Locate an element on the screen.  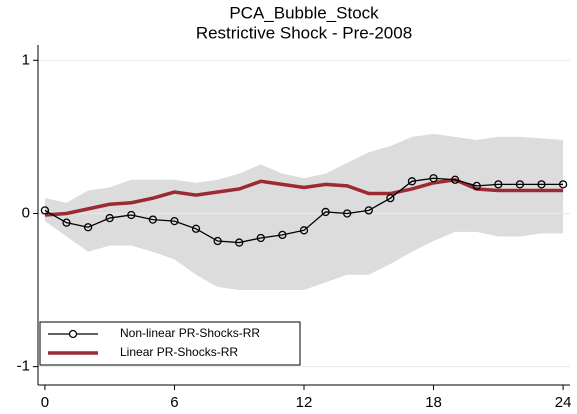
chart-title: PCA_Bubble_Stock is located at coordinates (304, 12).